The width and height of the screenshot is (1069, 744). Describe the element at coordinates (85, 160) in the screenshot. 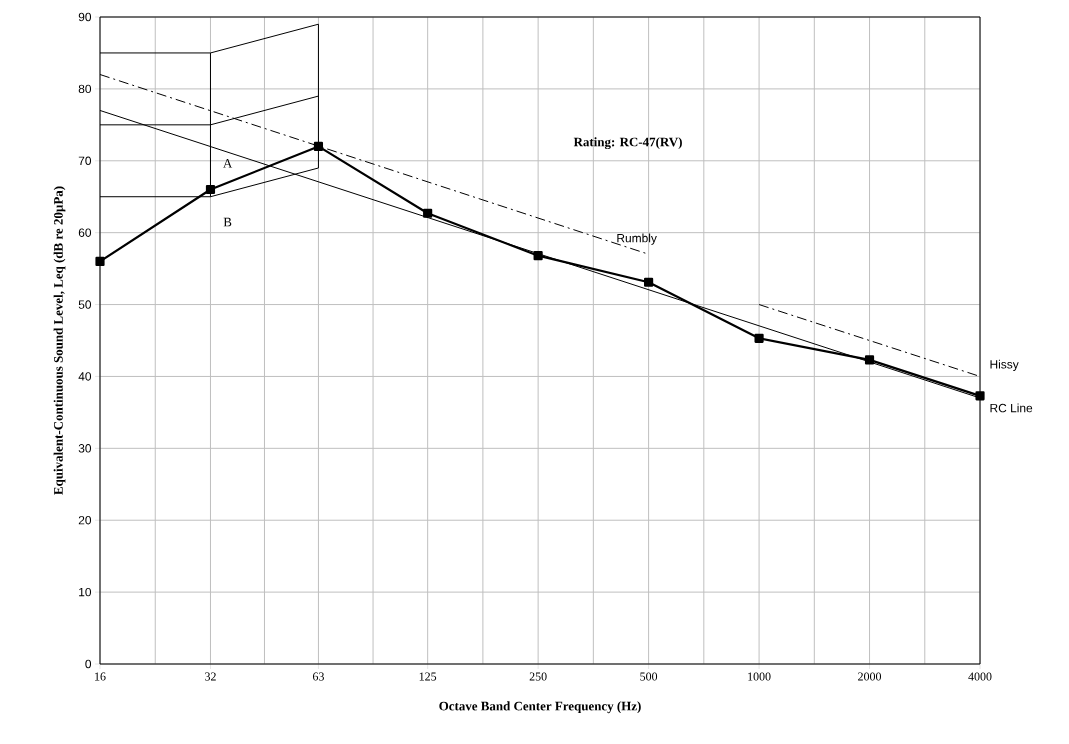

I see `y-tick-label: 70` at that location.